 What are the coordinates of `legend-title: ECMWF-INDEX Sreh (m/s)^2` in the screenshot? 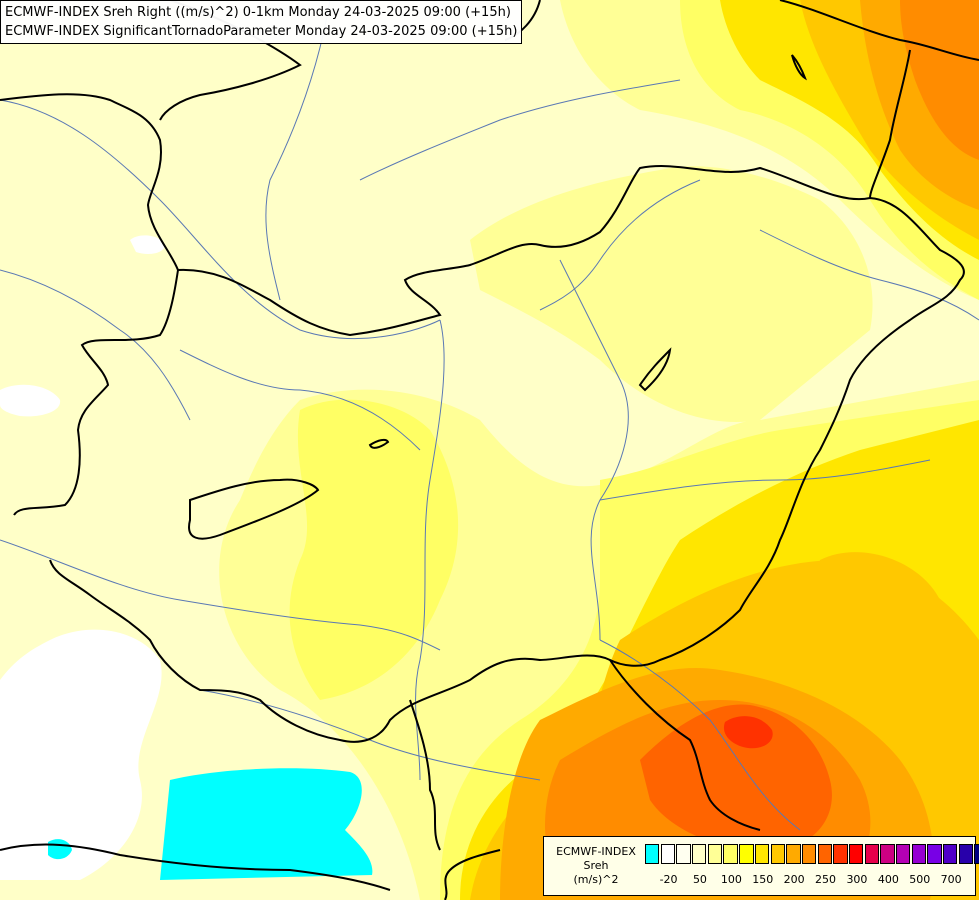 It's located at (596, 866).